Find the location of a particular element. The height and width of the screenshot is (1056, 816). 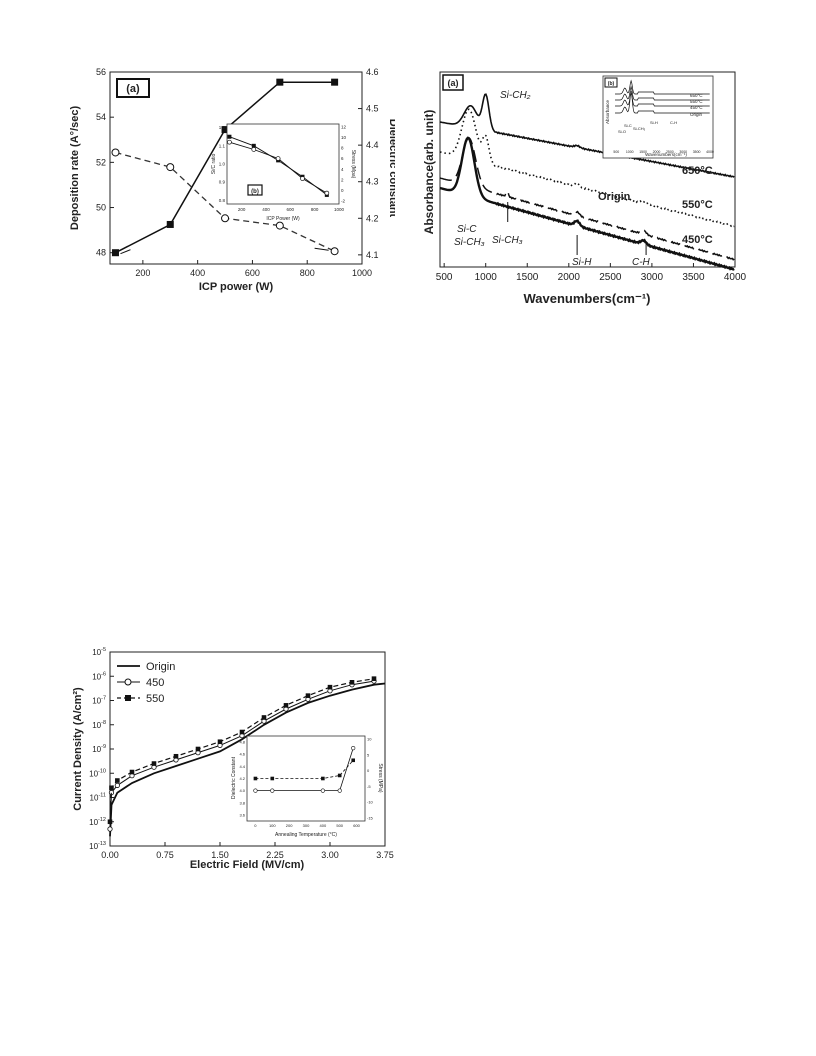

x-tick-label: 2.25 is located at coordinates (275, 855).